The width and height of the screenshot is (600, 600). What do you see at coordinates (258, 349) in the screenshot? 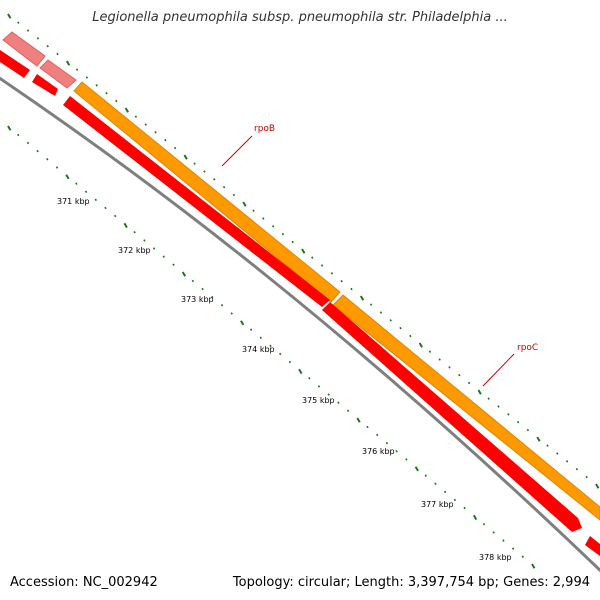
I see `tick-label-374: 374 kbp` at bounding box center [258, 349].